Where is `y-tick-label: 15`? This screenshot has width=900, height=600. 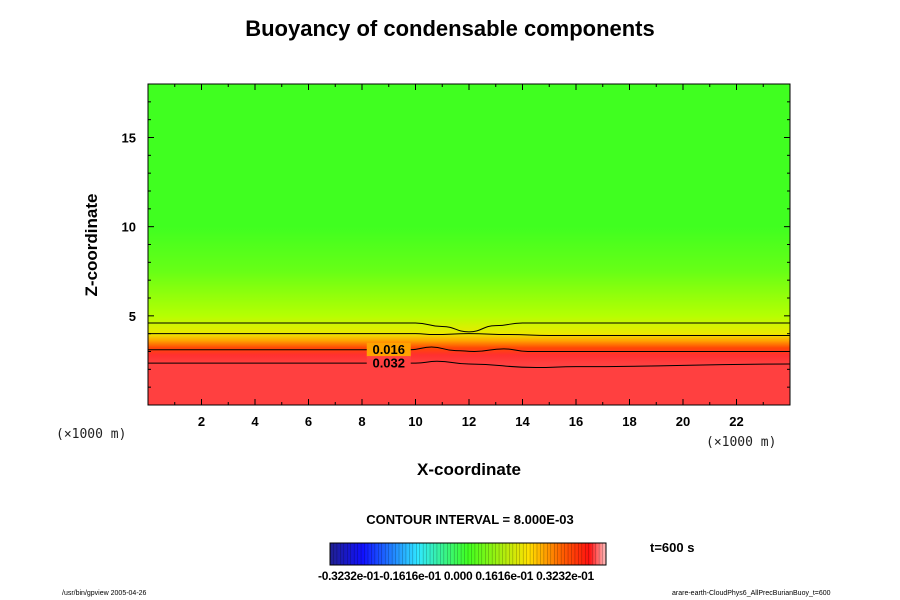 y-tick-label: 15 is located at coordinates (129, 138).